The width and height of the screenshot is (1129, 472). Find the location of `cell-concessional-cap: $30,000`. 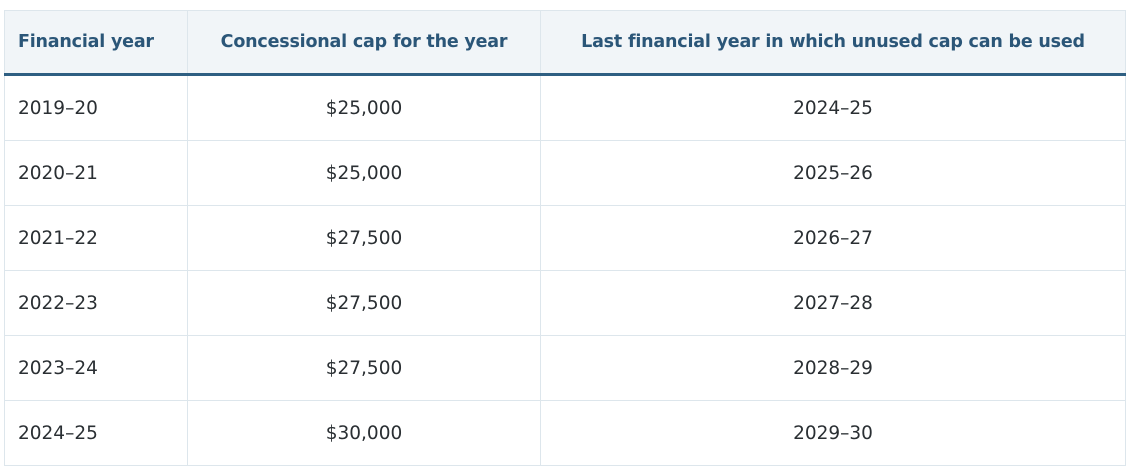

cell-concessional-cap: $30,000 is located at coordinates (364, 433).